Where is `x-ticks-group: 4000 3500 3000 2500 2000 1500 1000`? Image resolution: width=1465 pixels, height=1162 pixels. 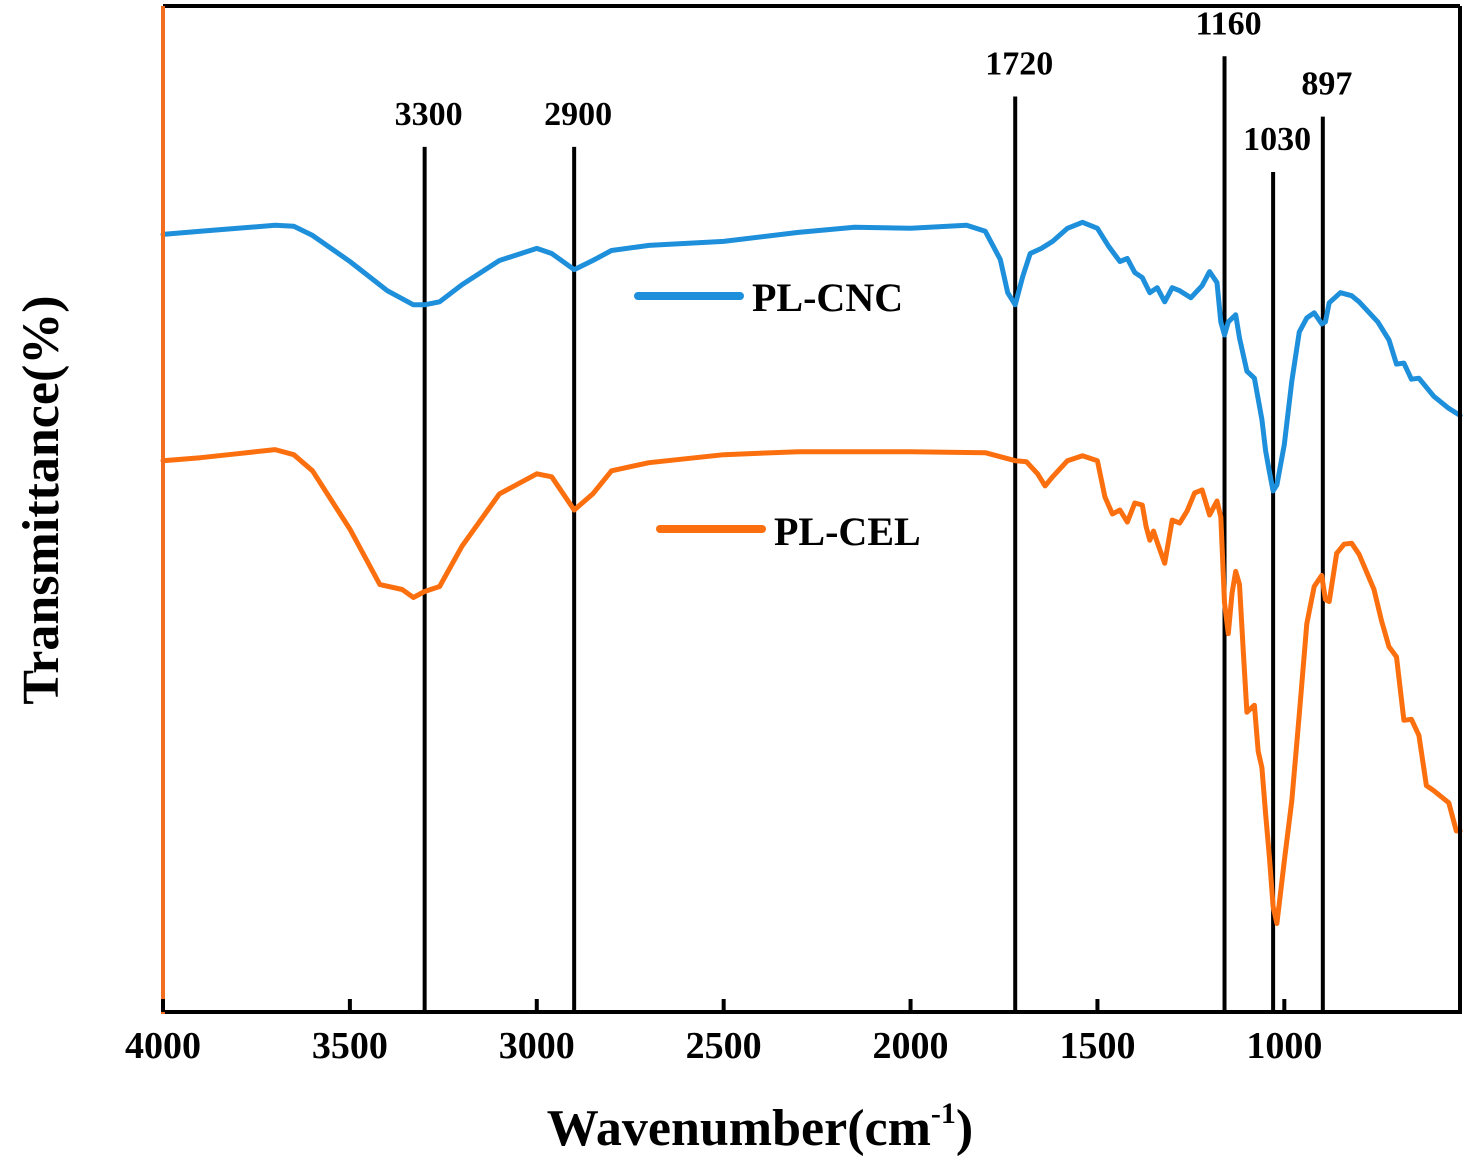 x-ticks-group: 4000 3500 3000 2500 2000 1500 1000 is located at coordinates (723, 1033).